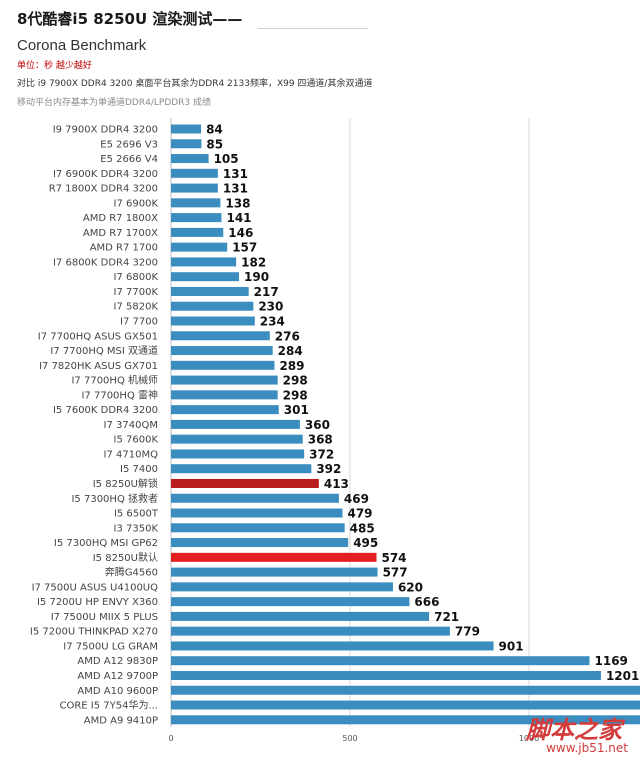 This screenshot has height=760, width=640. I want to click on category-label: I5 7600K, so click(136, 440).